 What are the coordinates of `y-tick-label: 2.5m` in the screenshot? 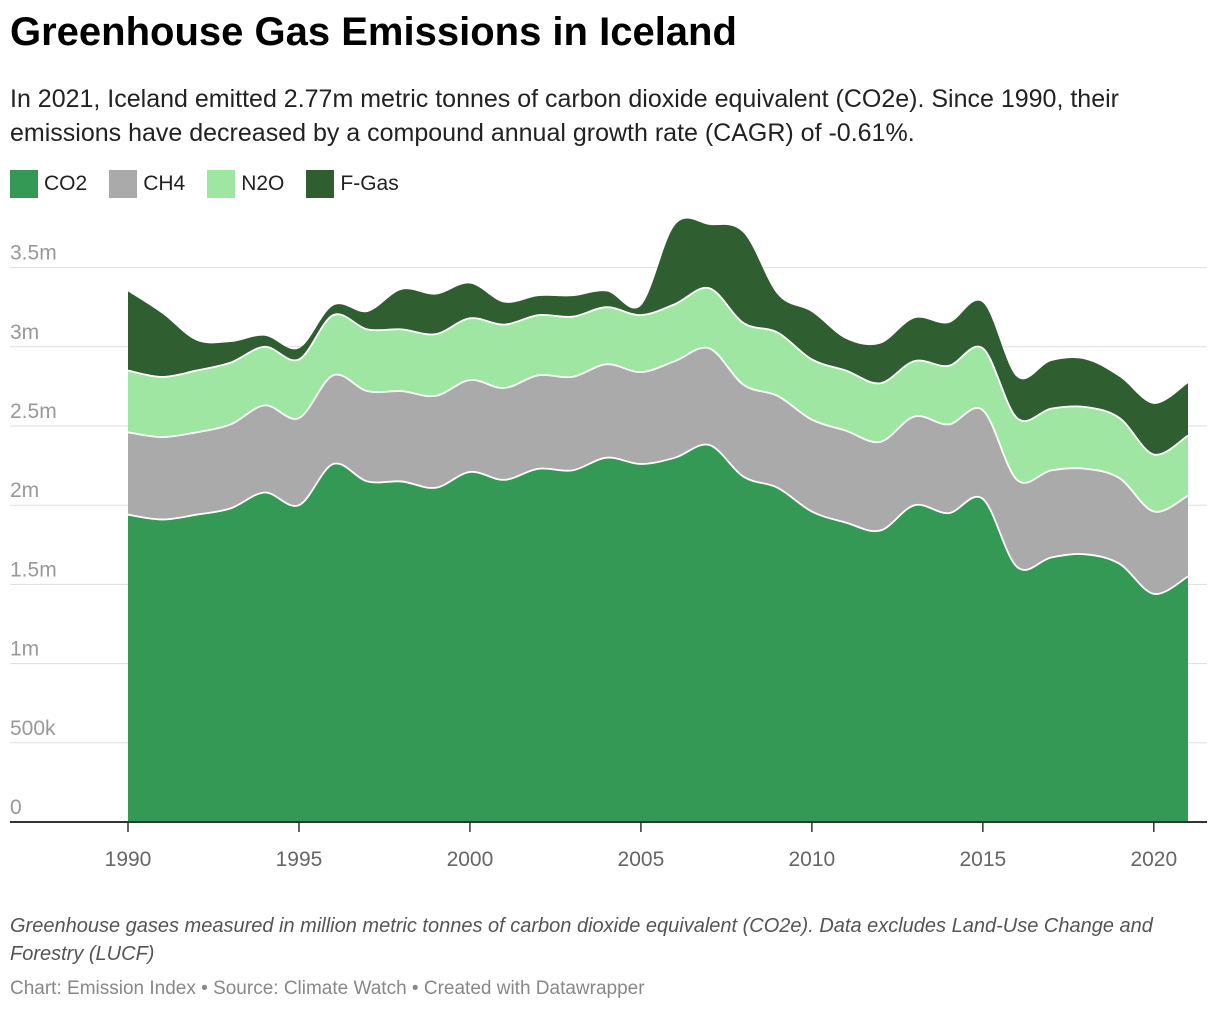 It's located at (33, 411).